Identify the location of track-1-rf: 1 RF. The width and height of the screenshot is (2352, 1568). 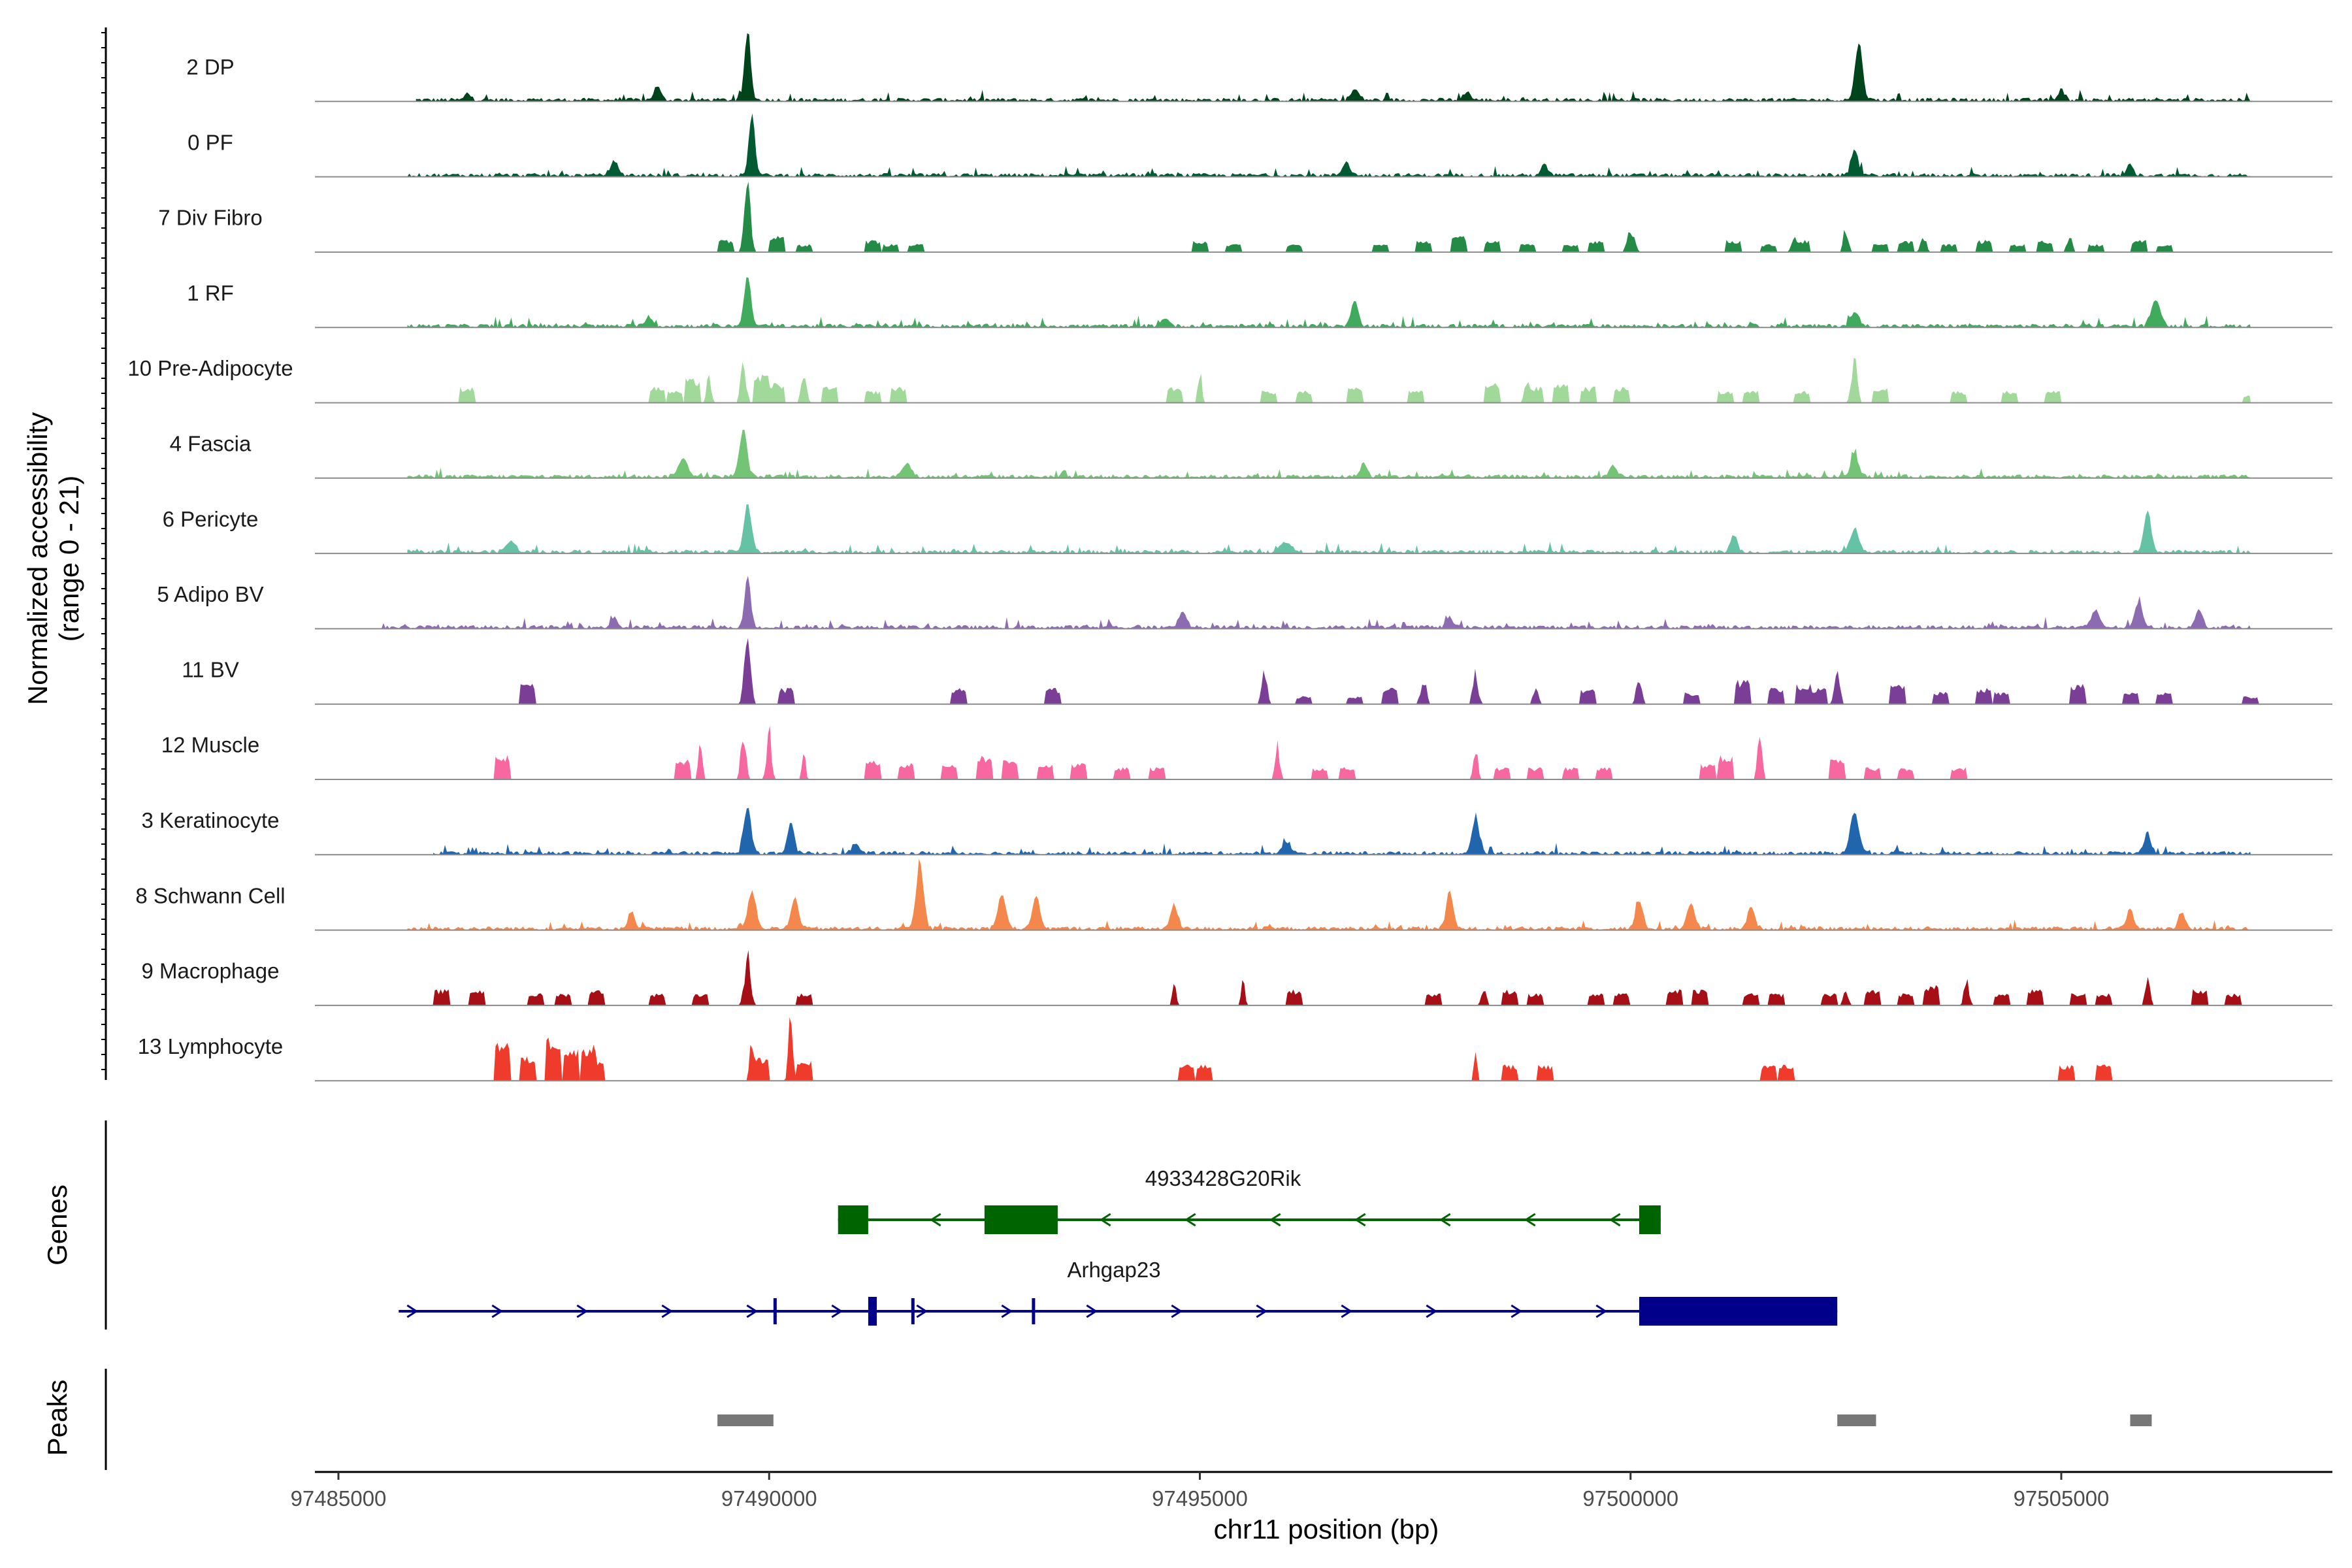
(1259, 303).